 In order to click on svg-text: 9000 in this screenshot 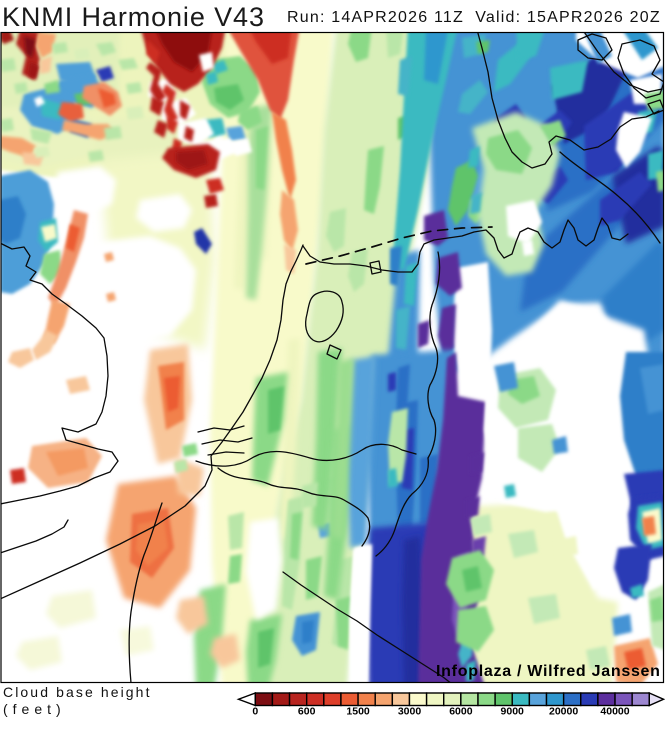, I will do `click(513, 712)`.